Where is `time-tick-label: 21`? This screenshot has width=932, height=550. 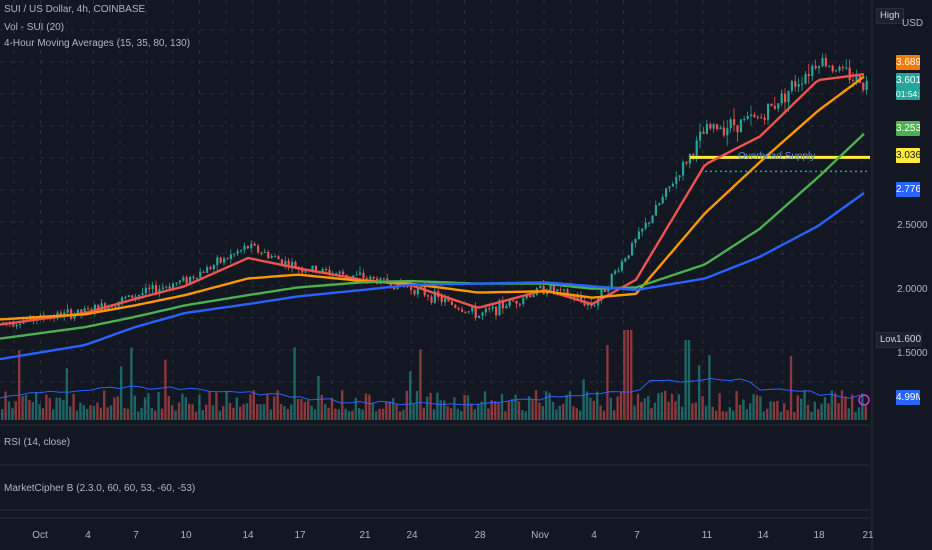 time-tick-label: 21 is located at coordinates (868, 535).